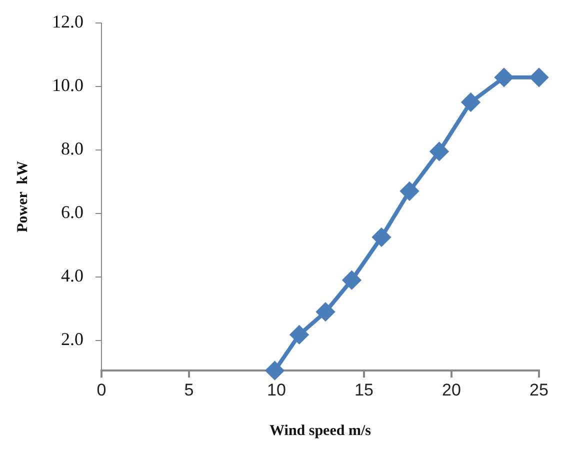 The height and width of the screenshot is (454, 569). I want to click on x-tick-label: 5, so click(189, 390).